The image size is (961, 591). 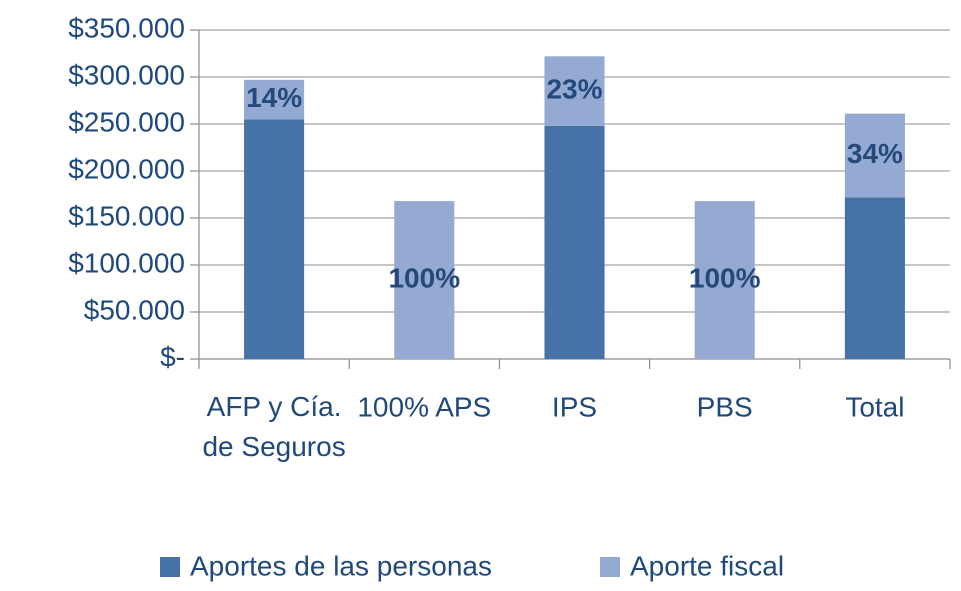 I want to click on y-tick-label: $250.000, so click(x=126, y=121).